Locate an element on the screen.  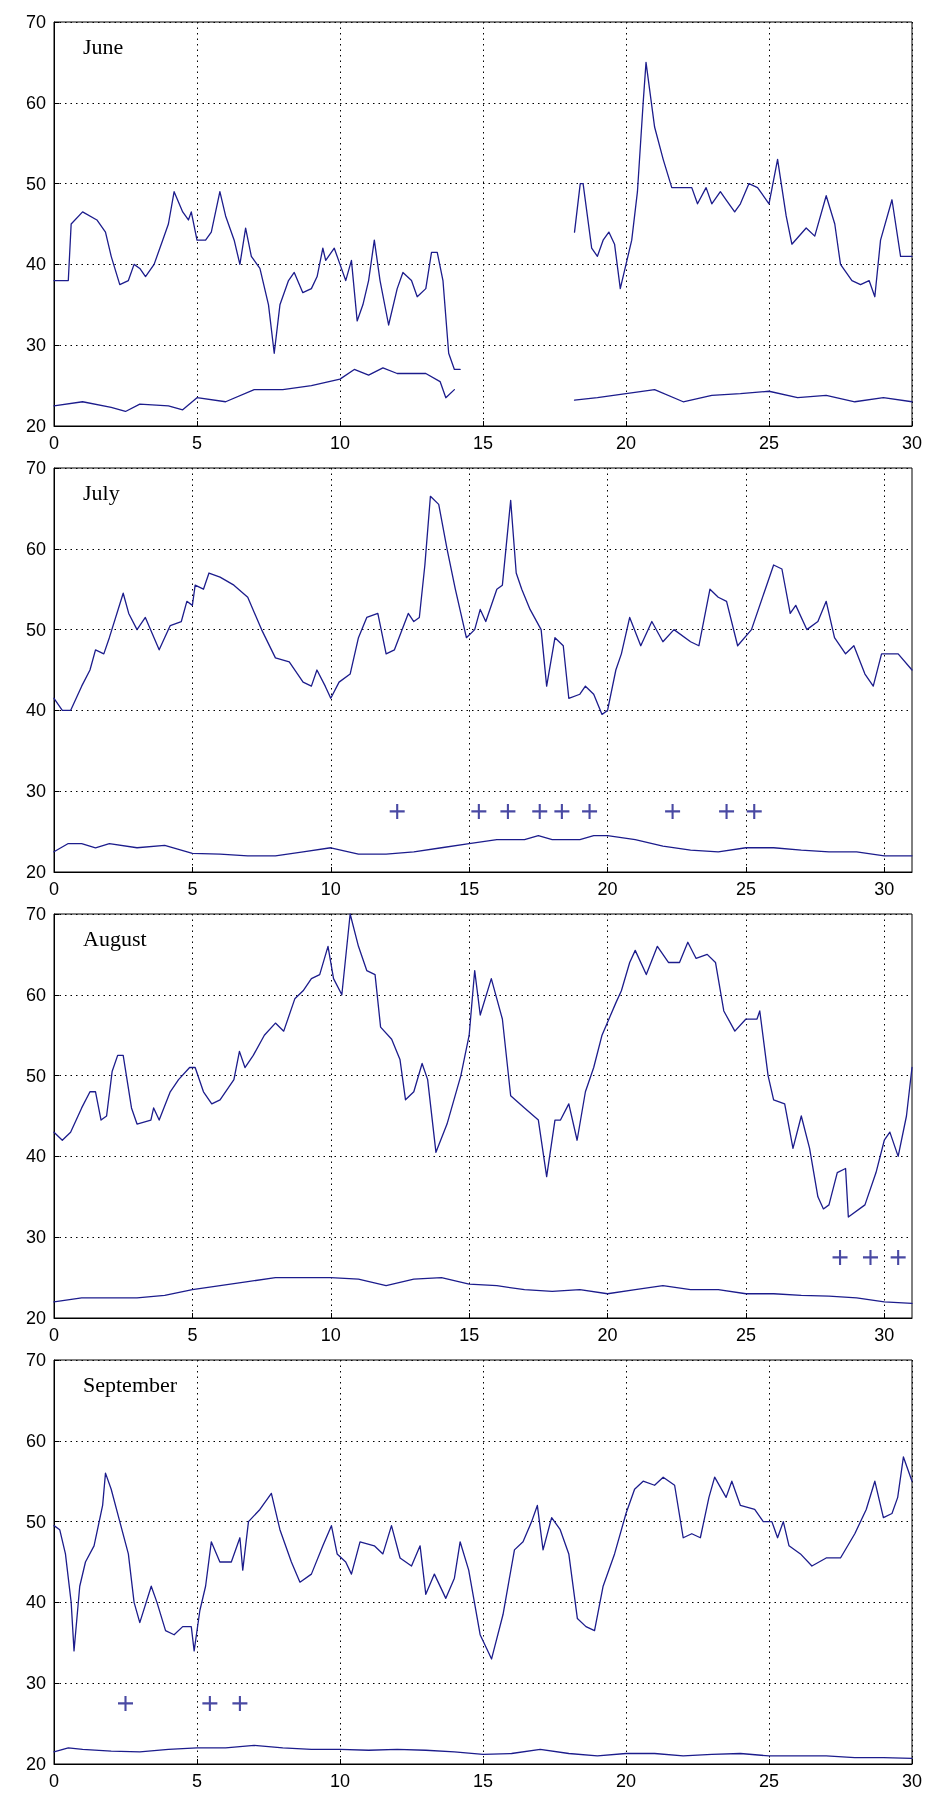
text: June is located at coordinates (103, 46).